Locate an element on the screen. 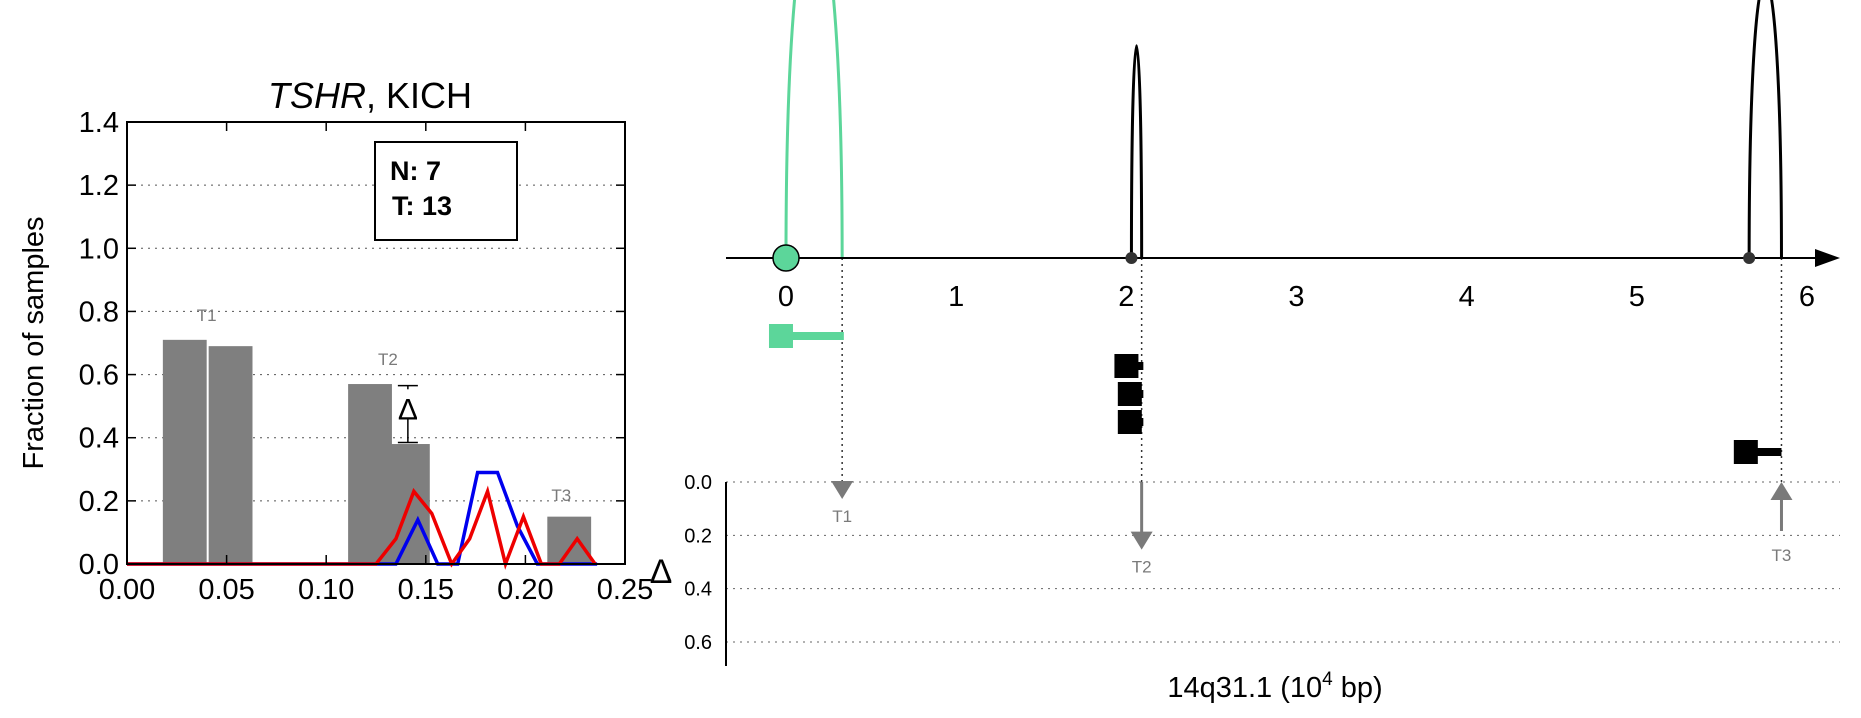 The width and height of the screenshot is (1861, 718). y-tick-label: 0.2 is located at coordinates (99, 502).